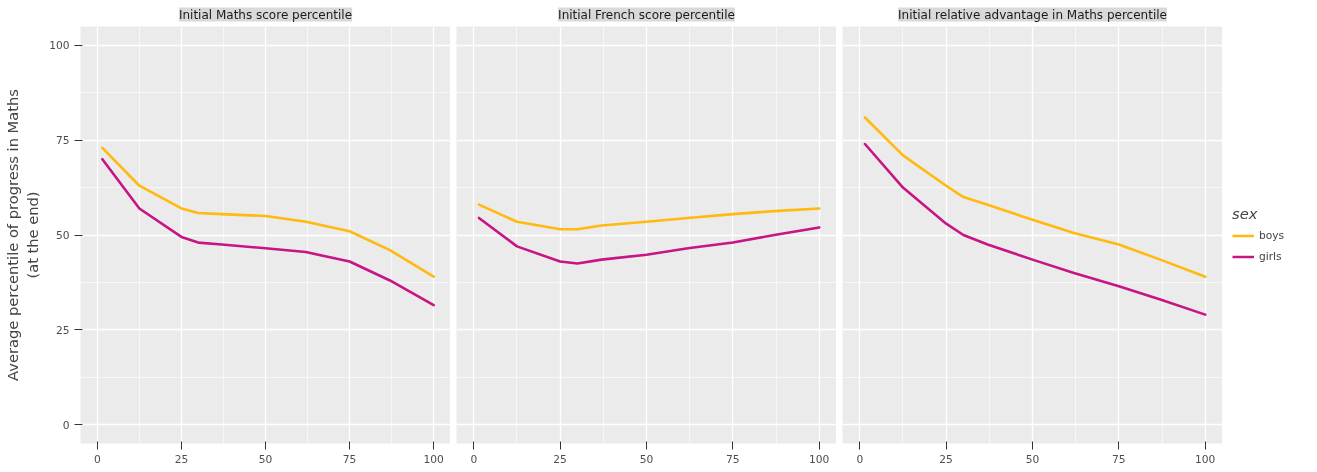 Image resolution: width=1317 pixels, height=472 pixels. Describe the element at coordinates (646, 14) in the screenshot. I see `chart-title: Initial French score percentile` at that location.